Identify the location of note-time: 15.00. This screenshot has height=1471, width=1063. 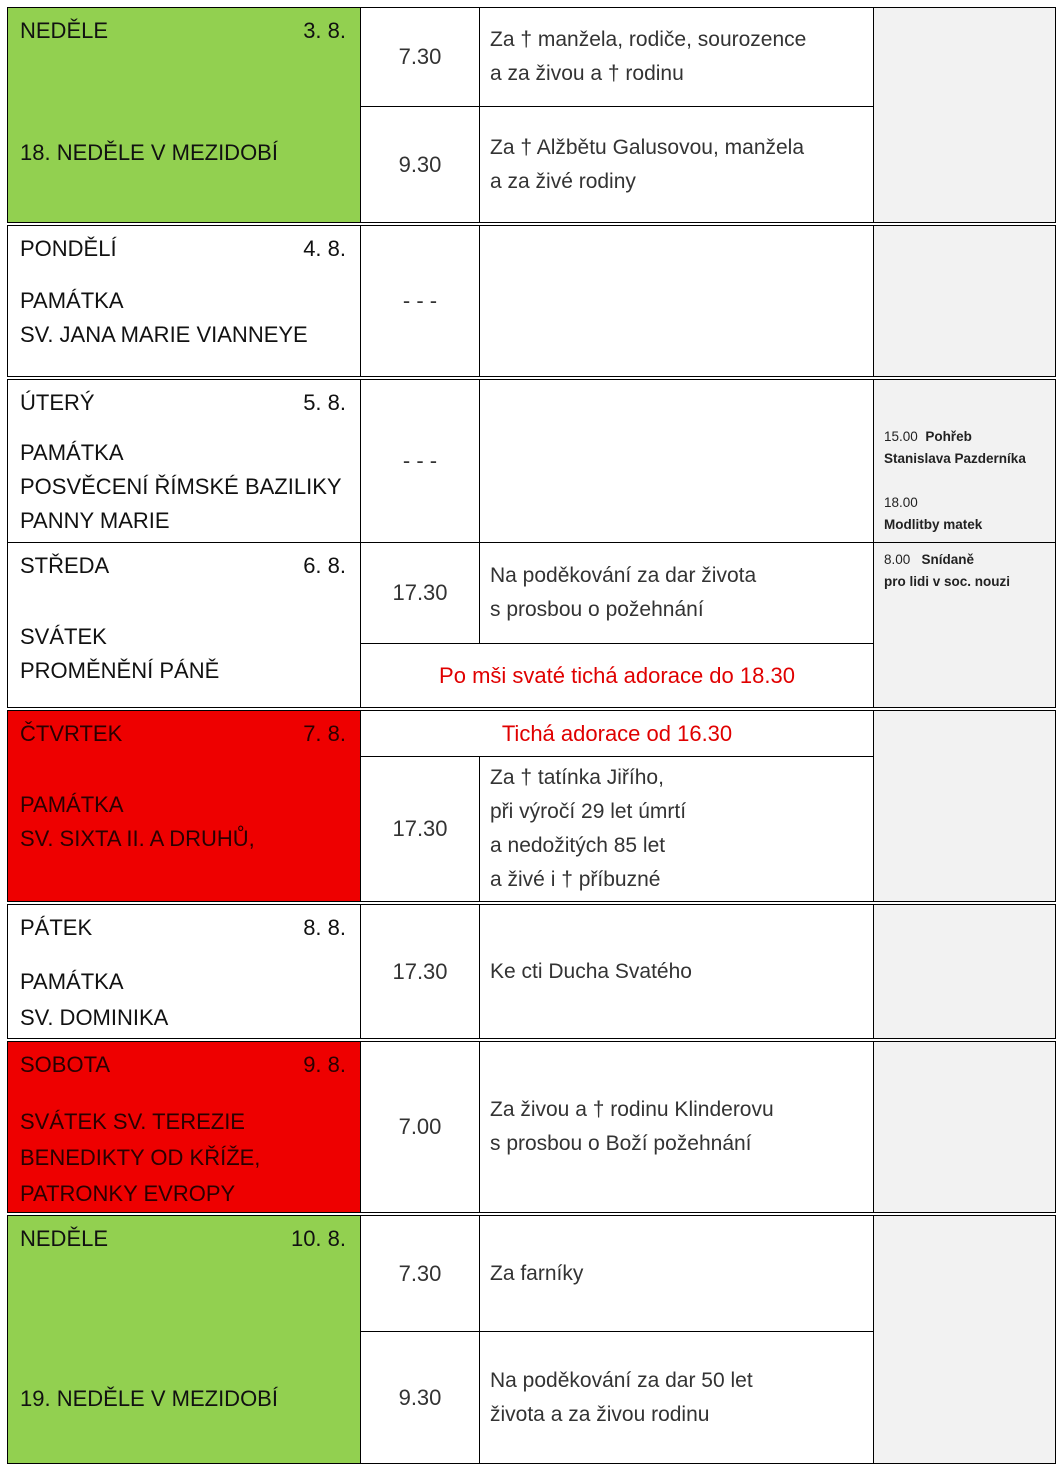
(901, 436).